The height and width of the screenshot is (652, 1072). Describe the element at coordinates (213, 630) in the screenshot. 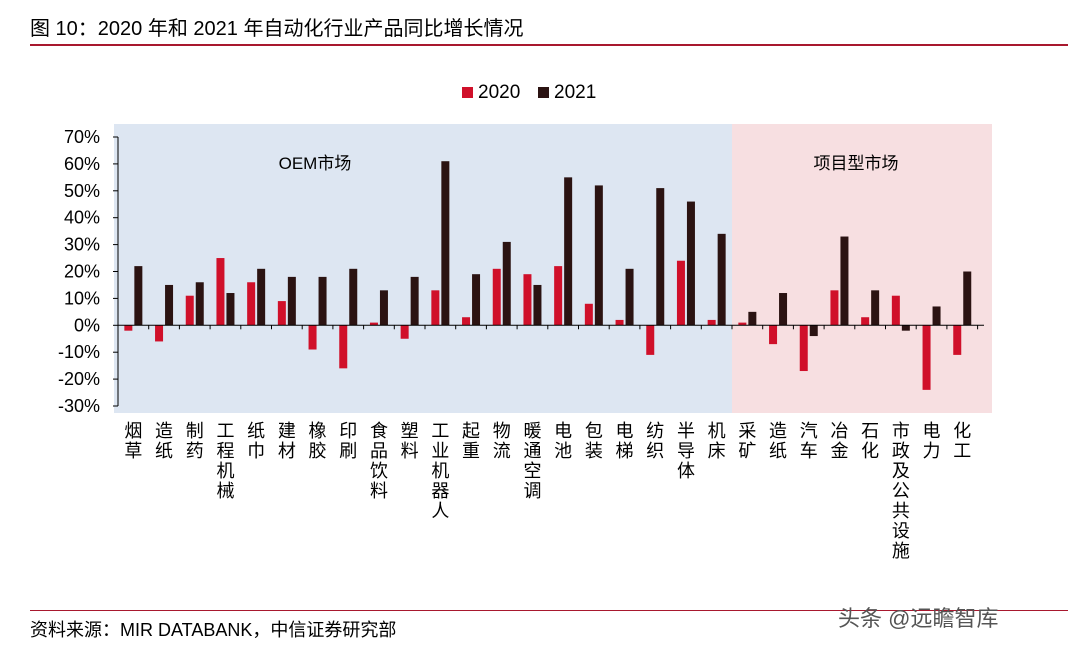

I see `source-note: 资料来源：MIR DATABANK，中信证券研究部` at that location.